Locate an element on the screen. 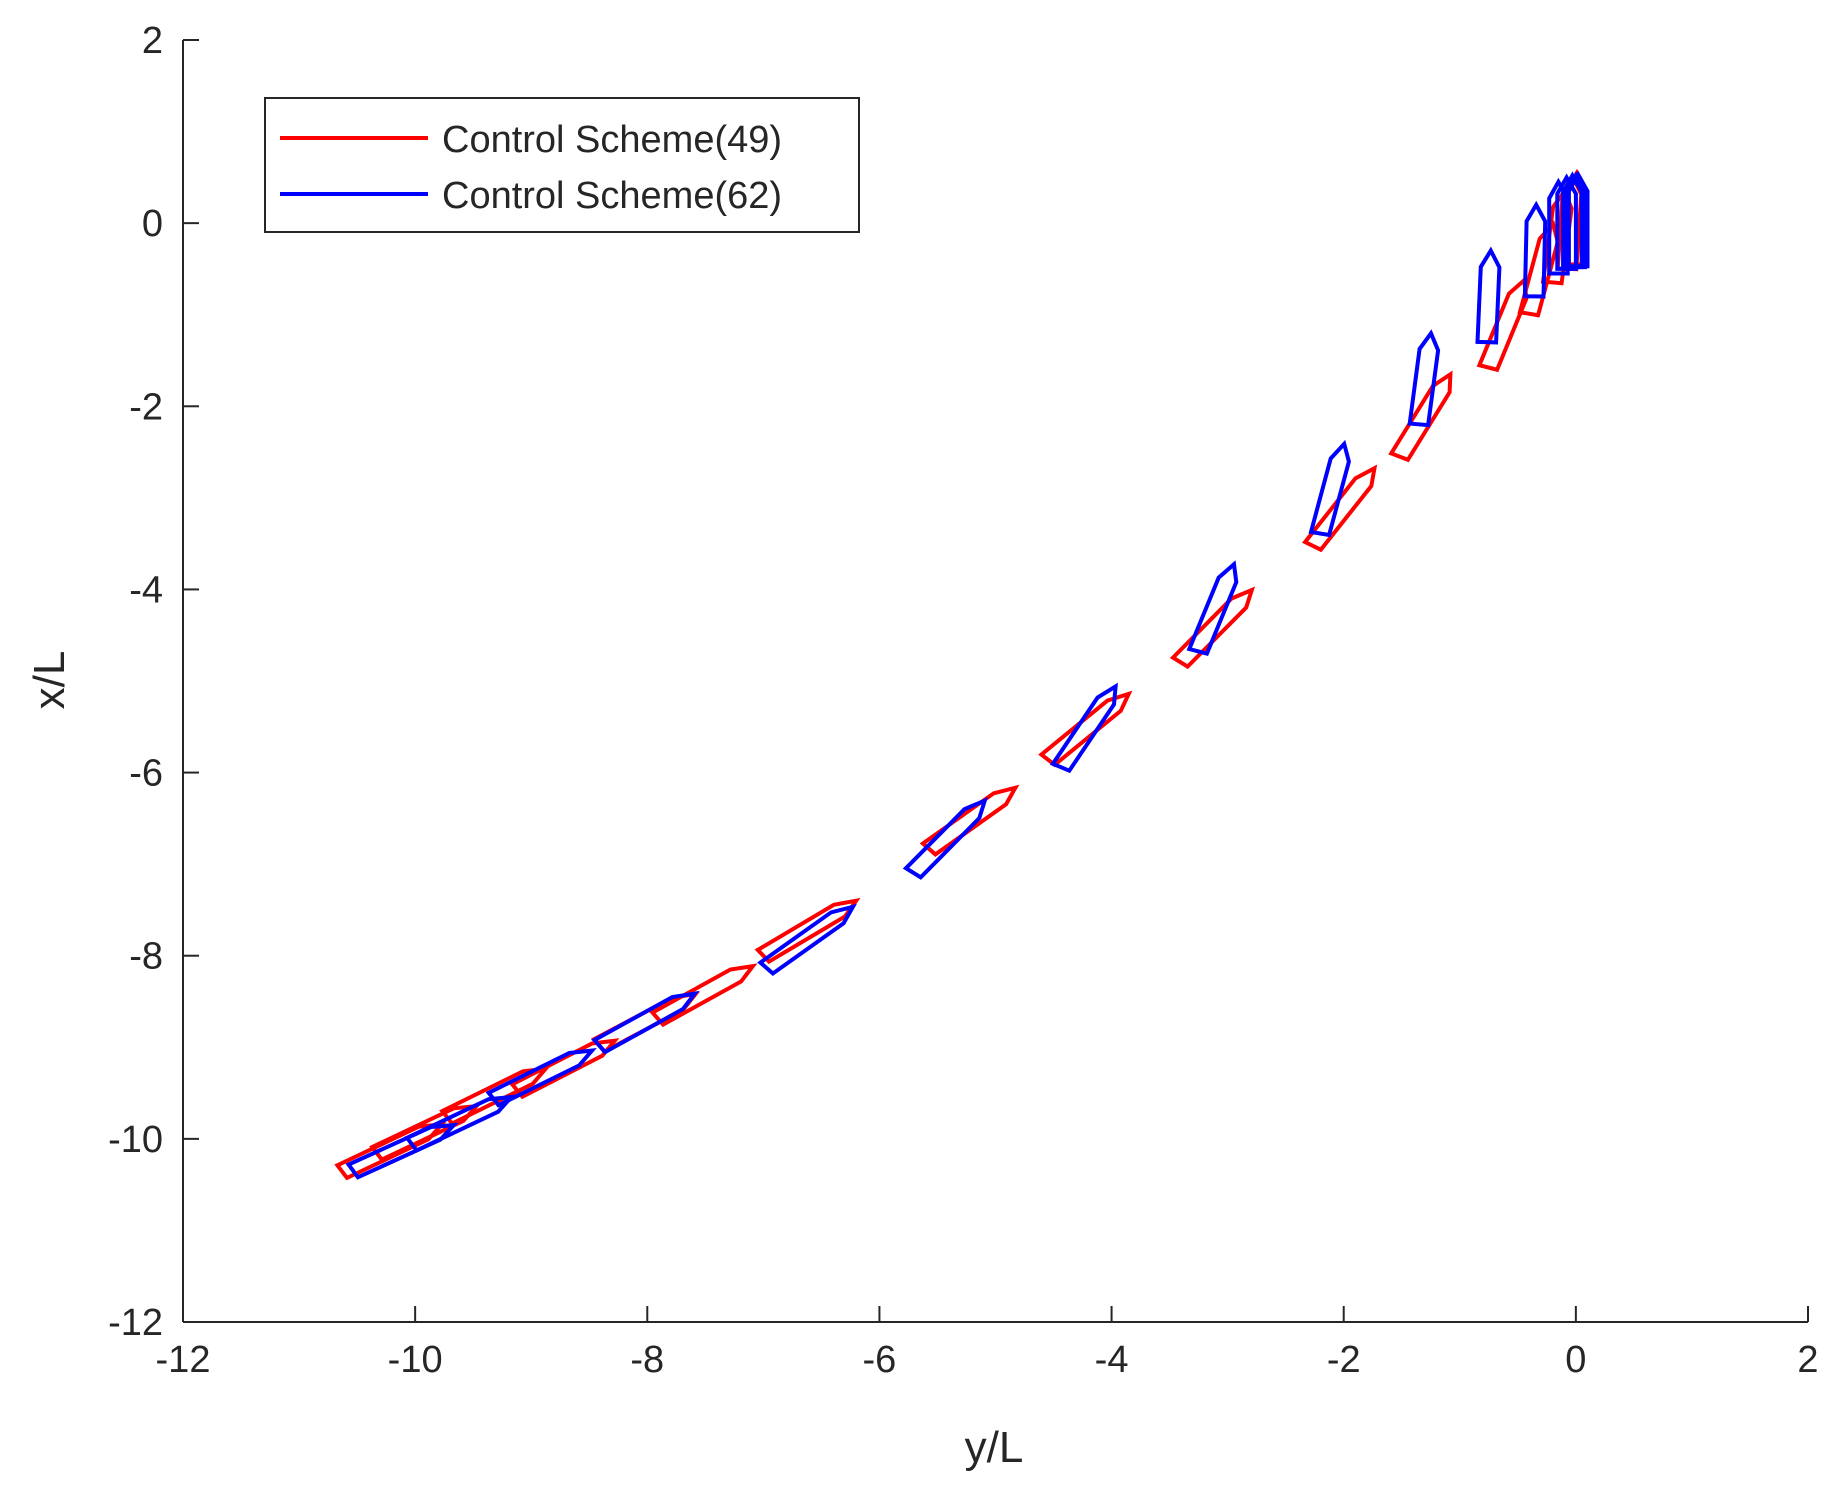 This screenshot has height=1495, width=1838. x-tick-label: -2 is located at coordinates (1344, 1360).